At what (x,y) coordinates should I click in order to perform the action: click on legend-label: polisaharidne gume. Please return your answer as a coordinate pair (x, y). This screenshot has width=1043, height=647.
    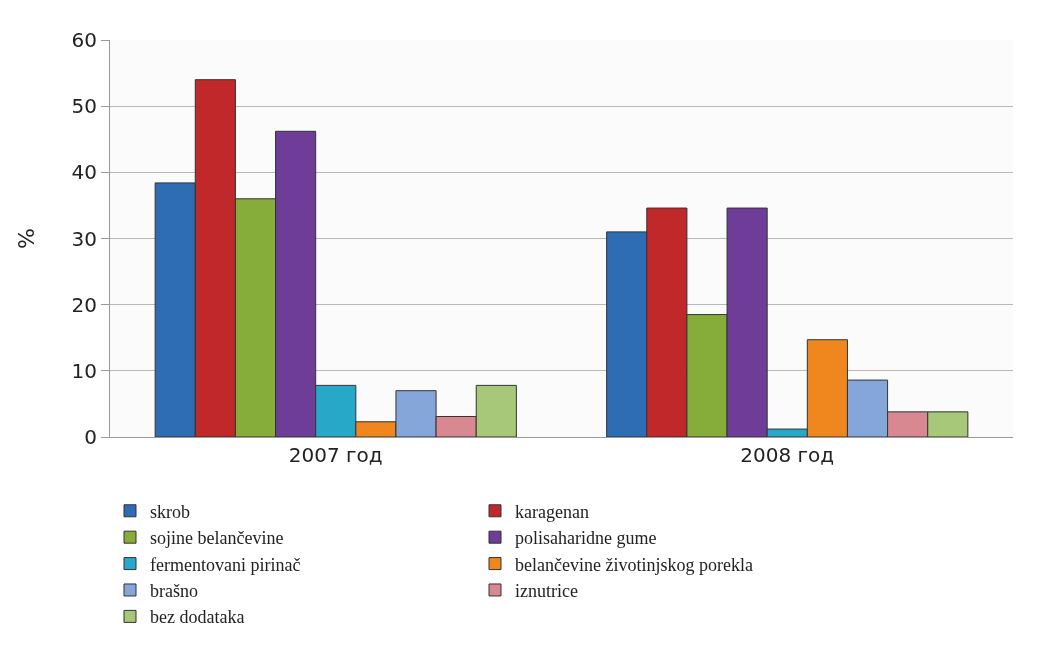
    Looking at the image, I should click on (586, 538).